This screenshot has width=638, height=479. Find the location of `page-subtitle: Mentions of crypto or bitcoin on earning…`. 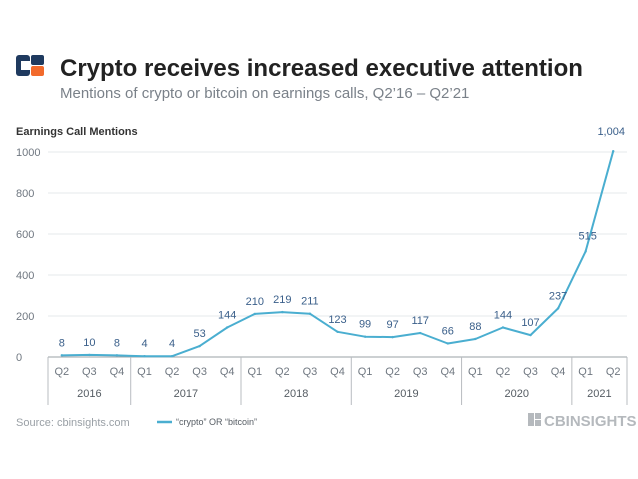

page-subtitle: Mentions of crypto or bitcoin on earning… is located at coordinates (264, 93).